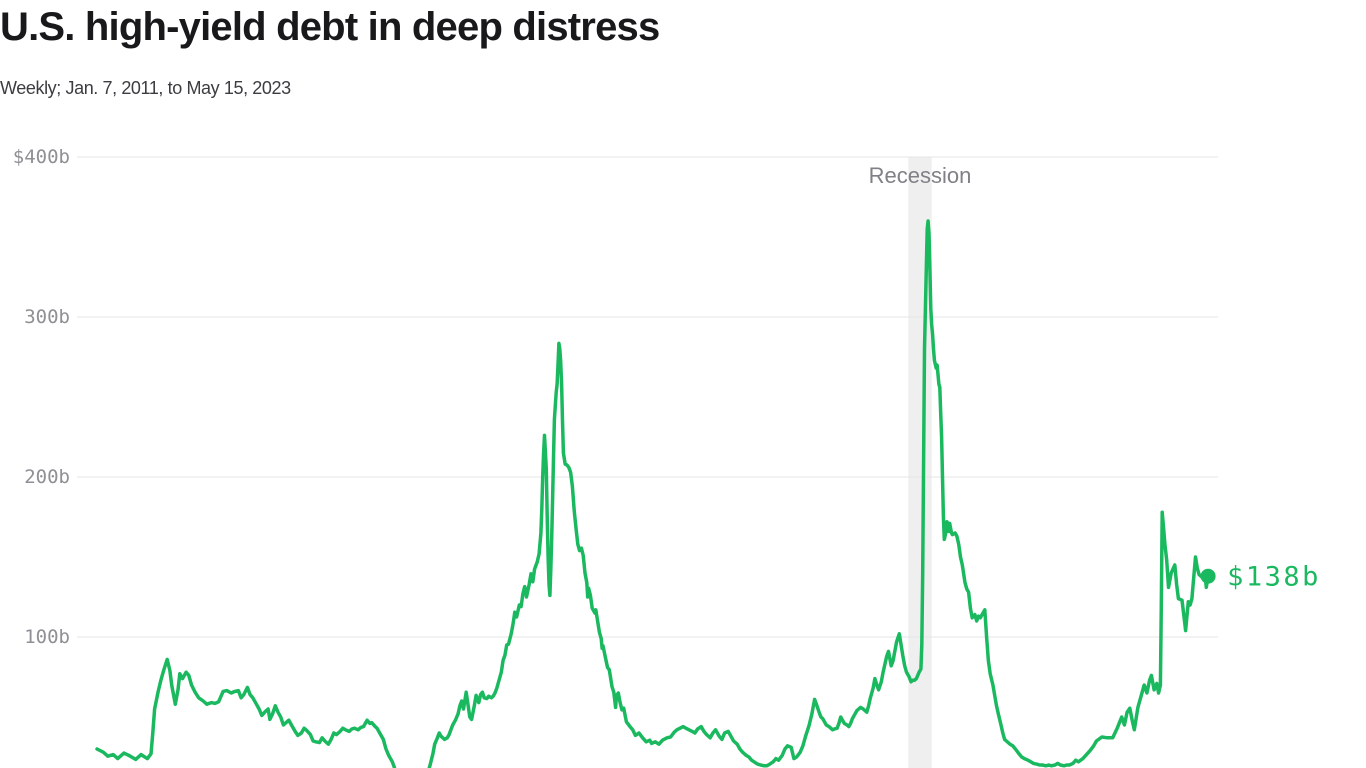 Image resolution: width=1366 pixels, height=768 pixels. What do you see at coordinates (1208, 576) in the screenshot?
I see `end-dot` at bounding box center [1208, 576].